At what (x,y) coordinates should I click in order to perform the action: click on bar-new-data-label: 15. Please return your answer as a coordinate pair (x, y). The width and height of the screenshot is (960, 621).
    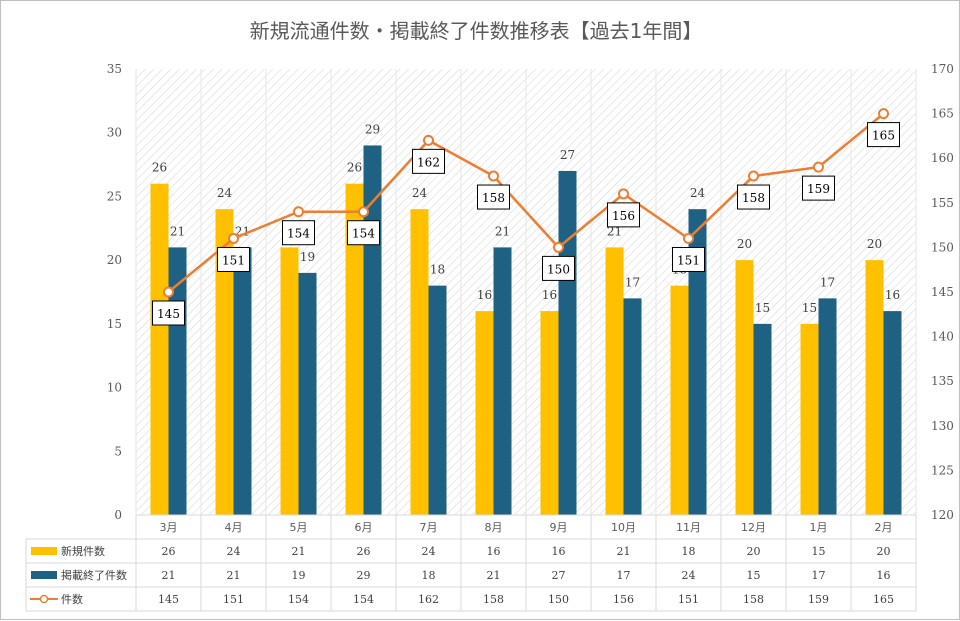
    Looking at the image, I should click on (809, 308).